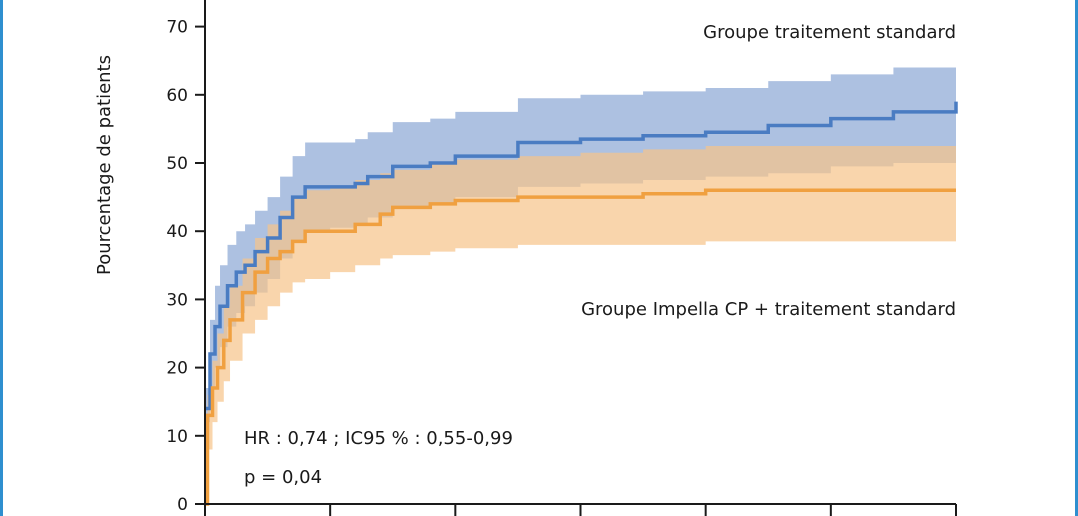  Describe the element at coordinates (177, 300) in the screenshot. I see `y-tick-label-30: 30` at that location.